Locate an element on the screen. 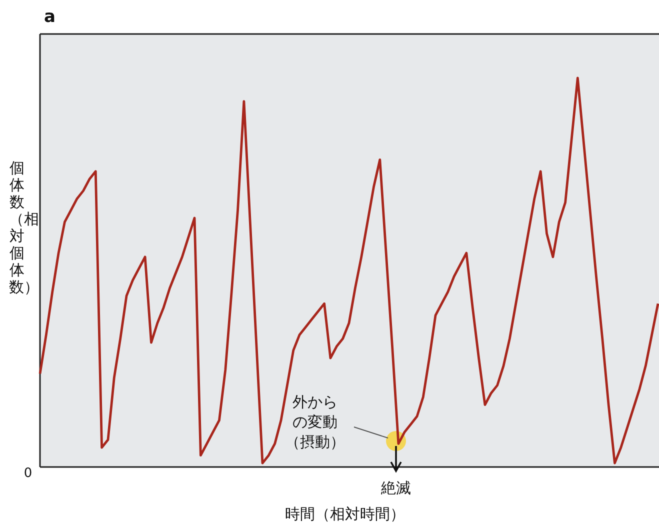 The image size is (659, 524). y-axis-title: 個体数（相対個体数） is located at coordinates (24, 227).